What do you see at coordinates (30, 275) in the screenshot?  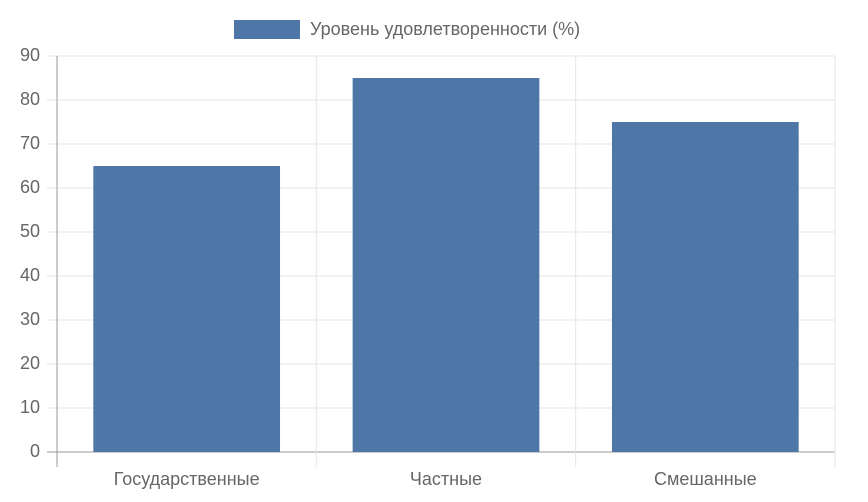 I see `y-tick-label: 40` at bounding box center [30, 275].